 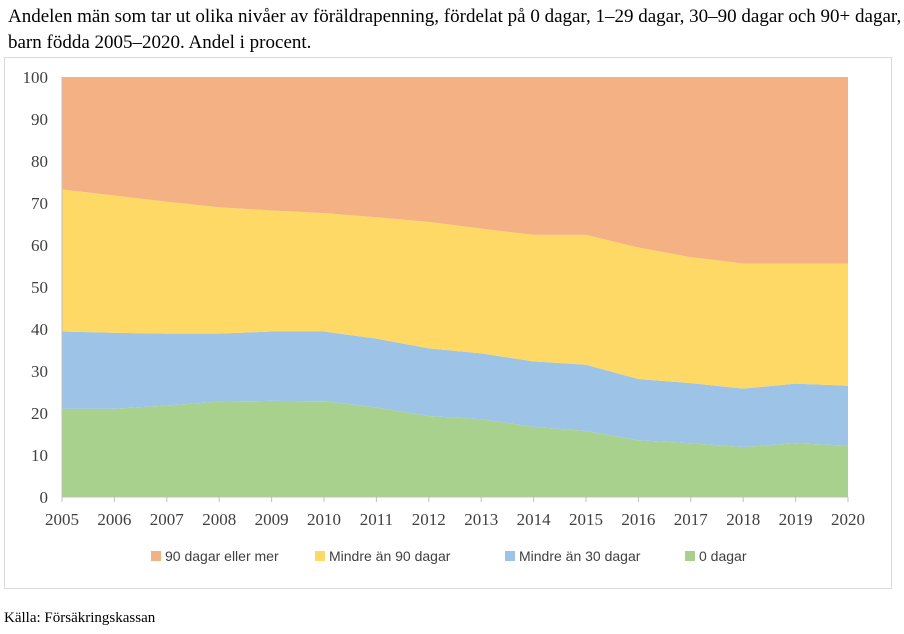 I want to click on x-tick-label: 2007, so click(x=167, y=519).